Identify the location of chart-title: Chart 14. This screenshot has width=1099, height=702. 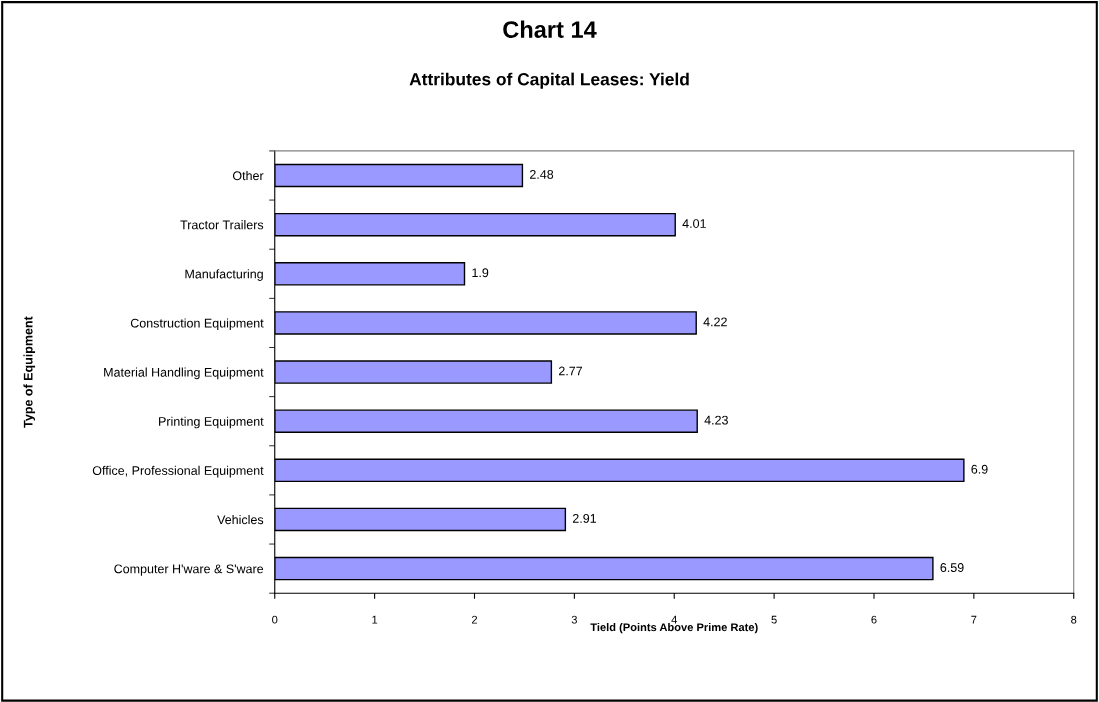
(550, 29).